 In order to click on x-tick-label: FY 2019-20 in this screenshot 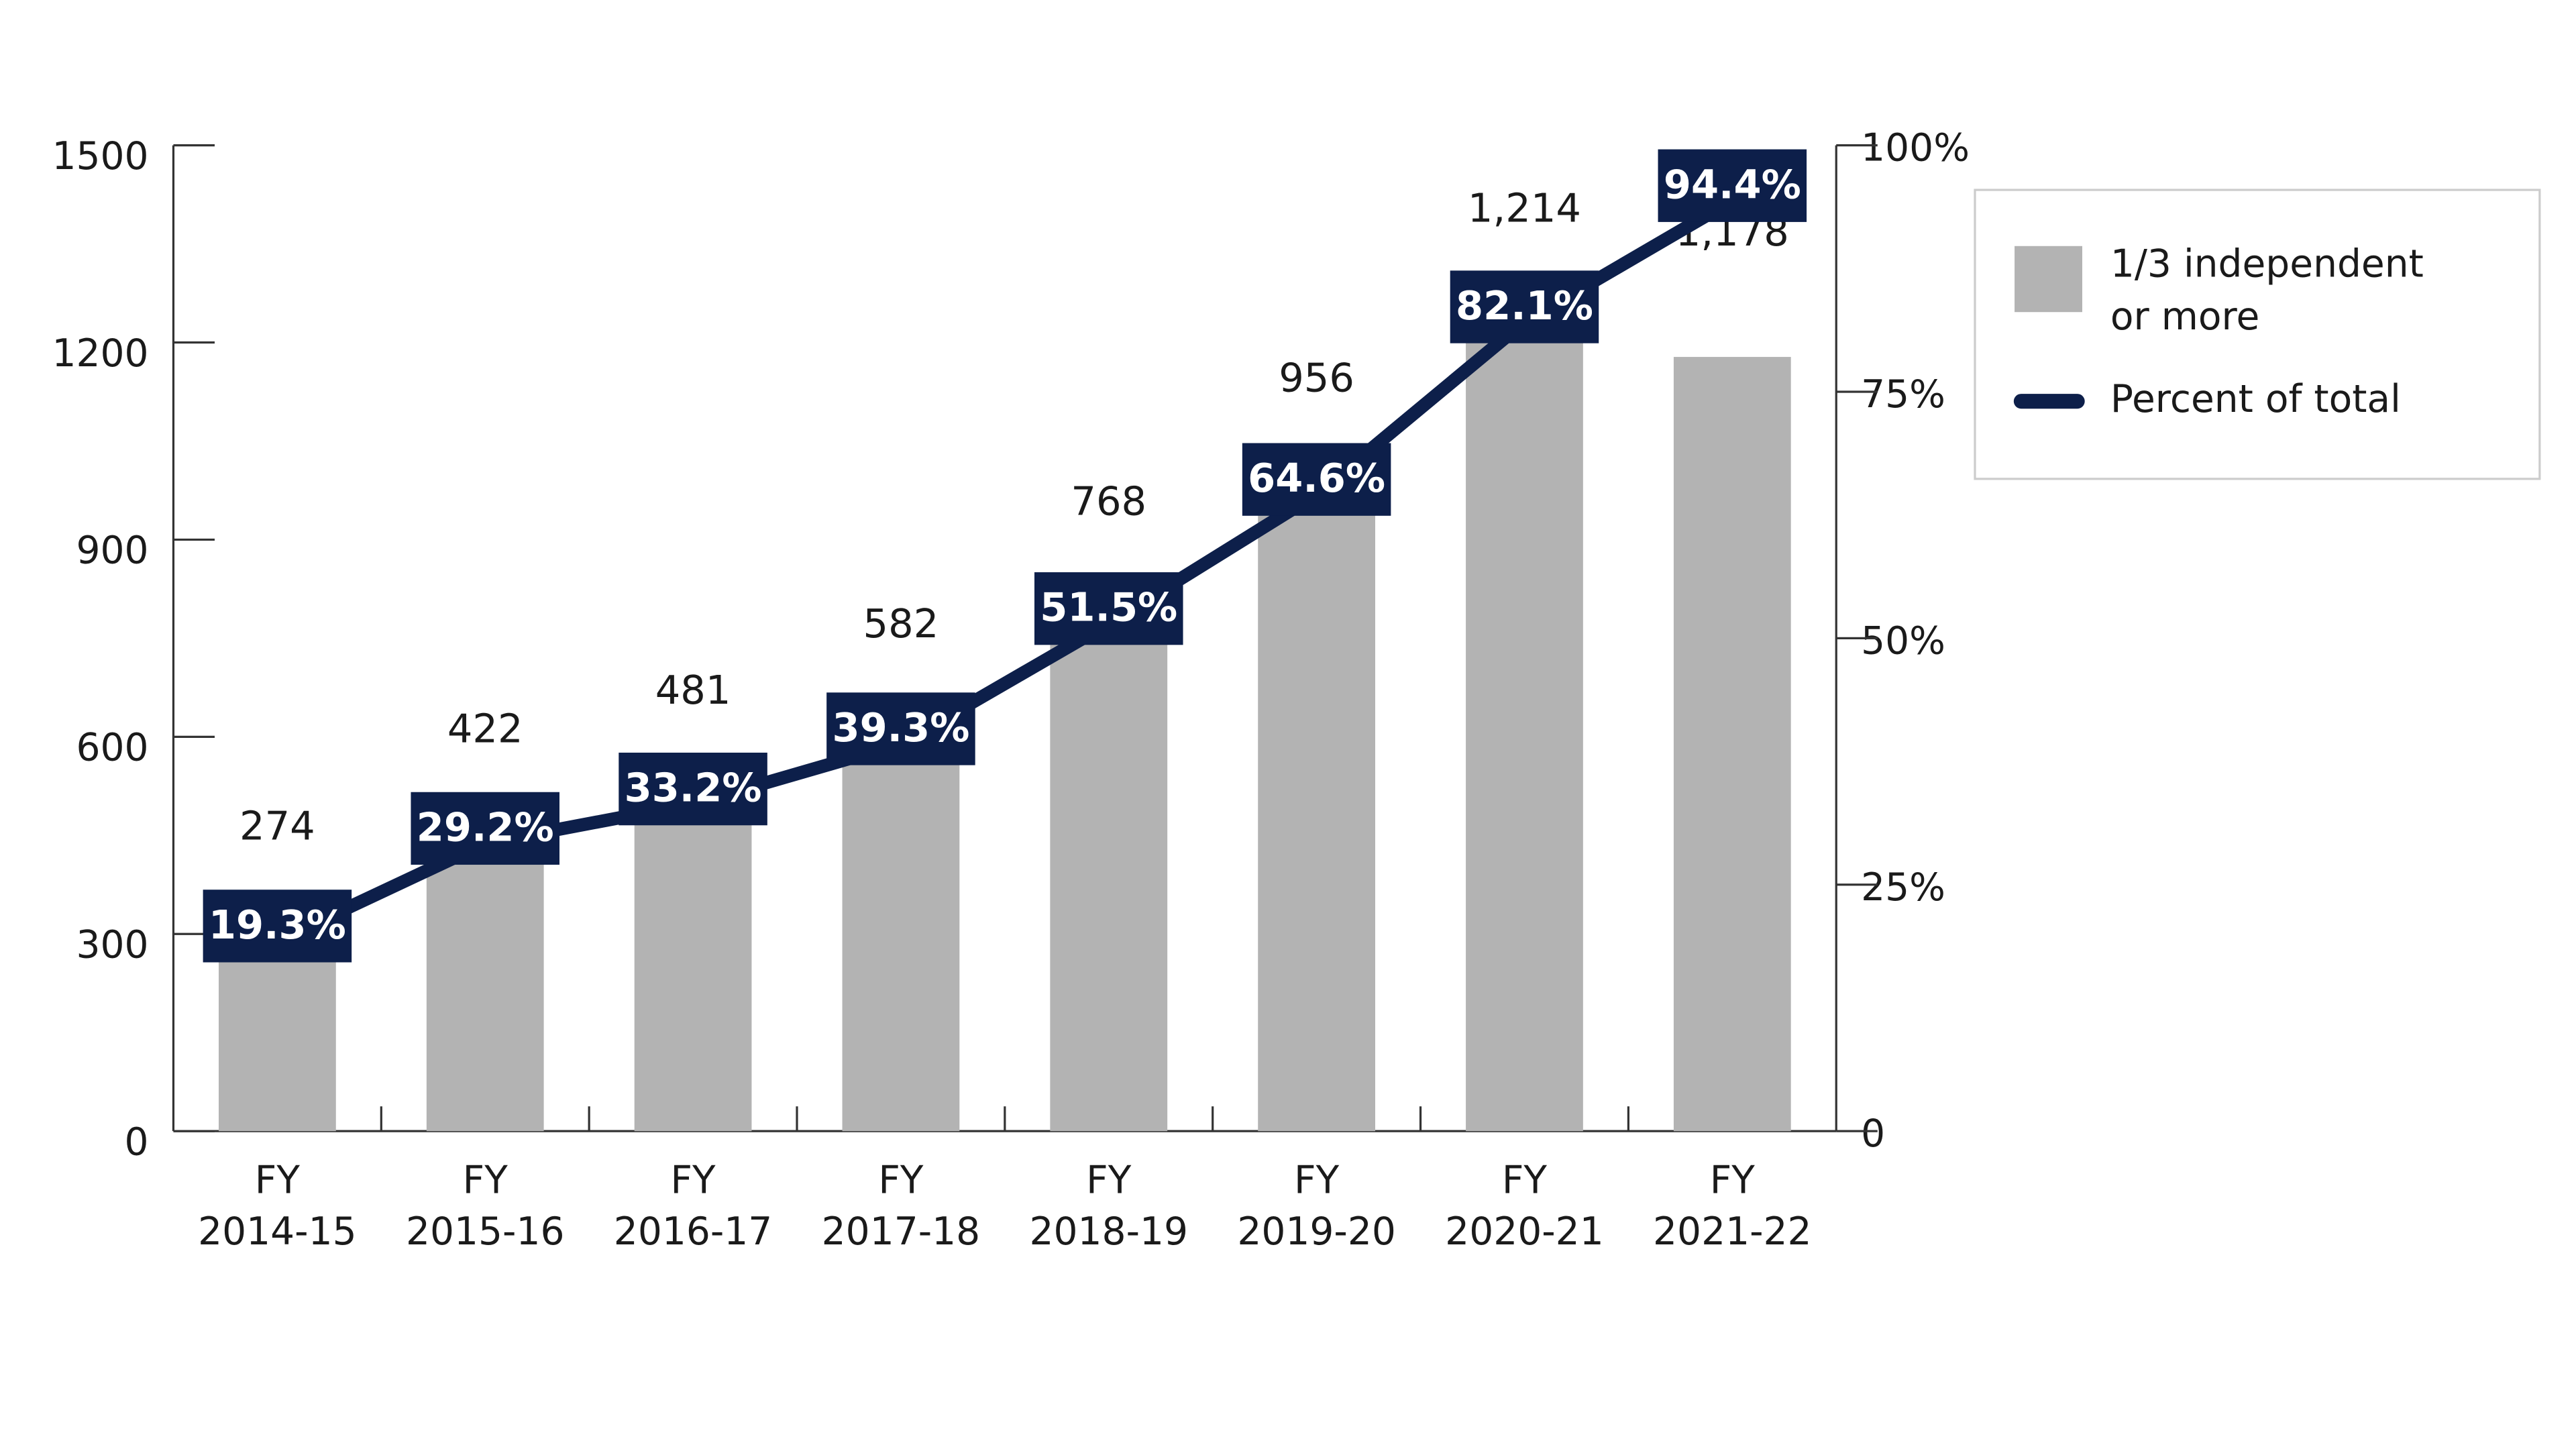, I will do `click(1316, 1205)`.